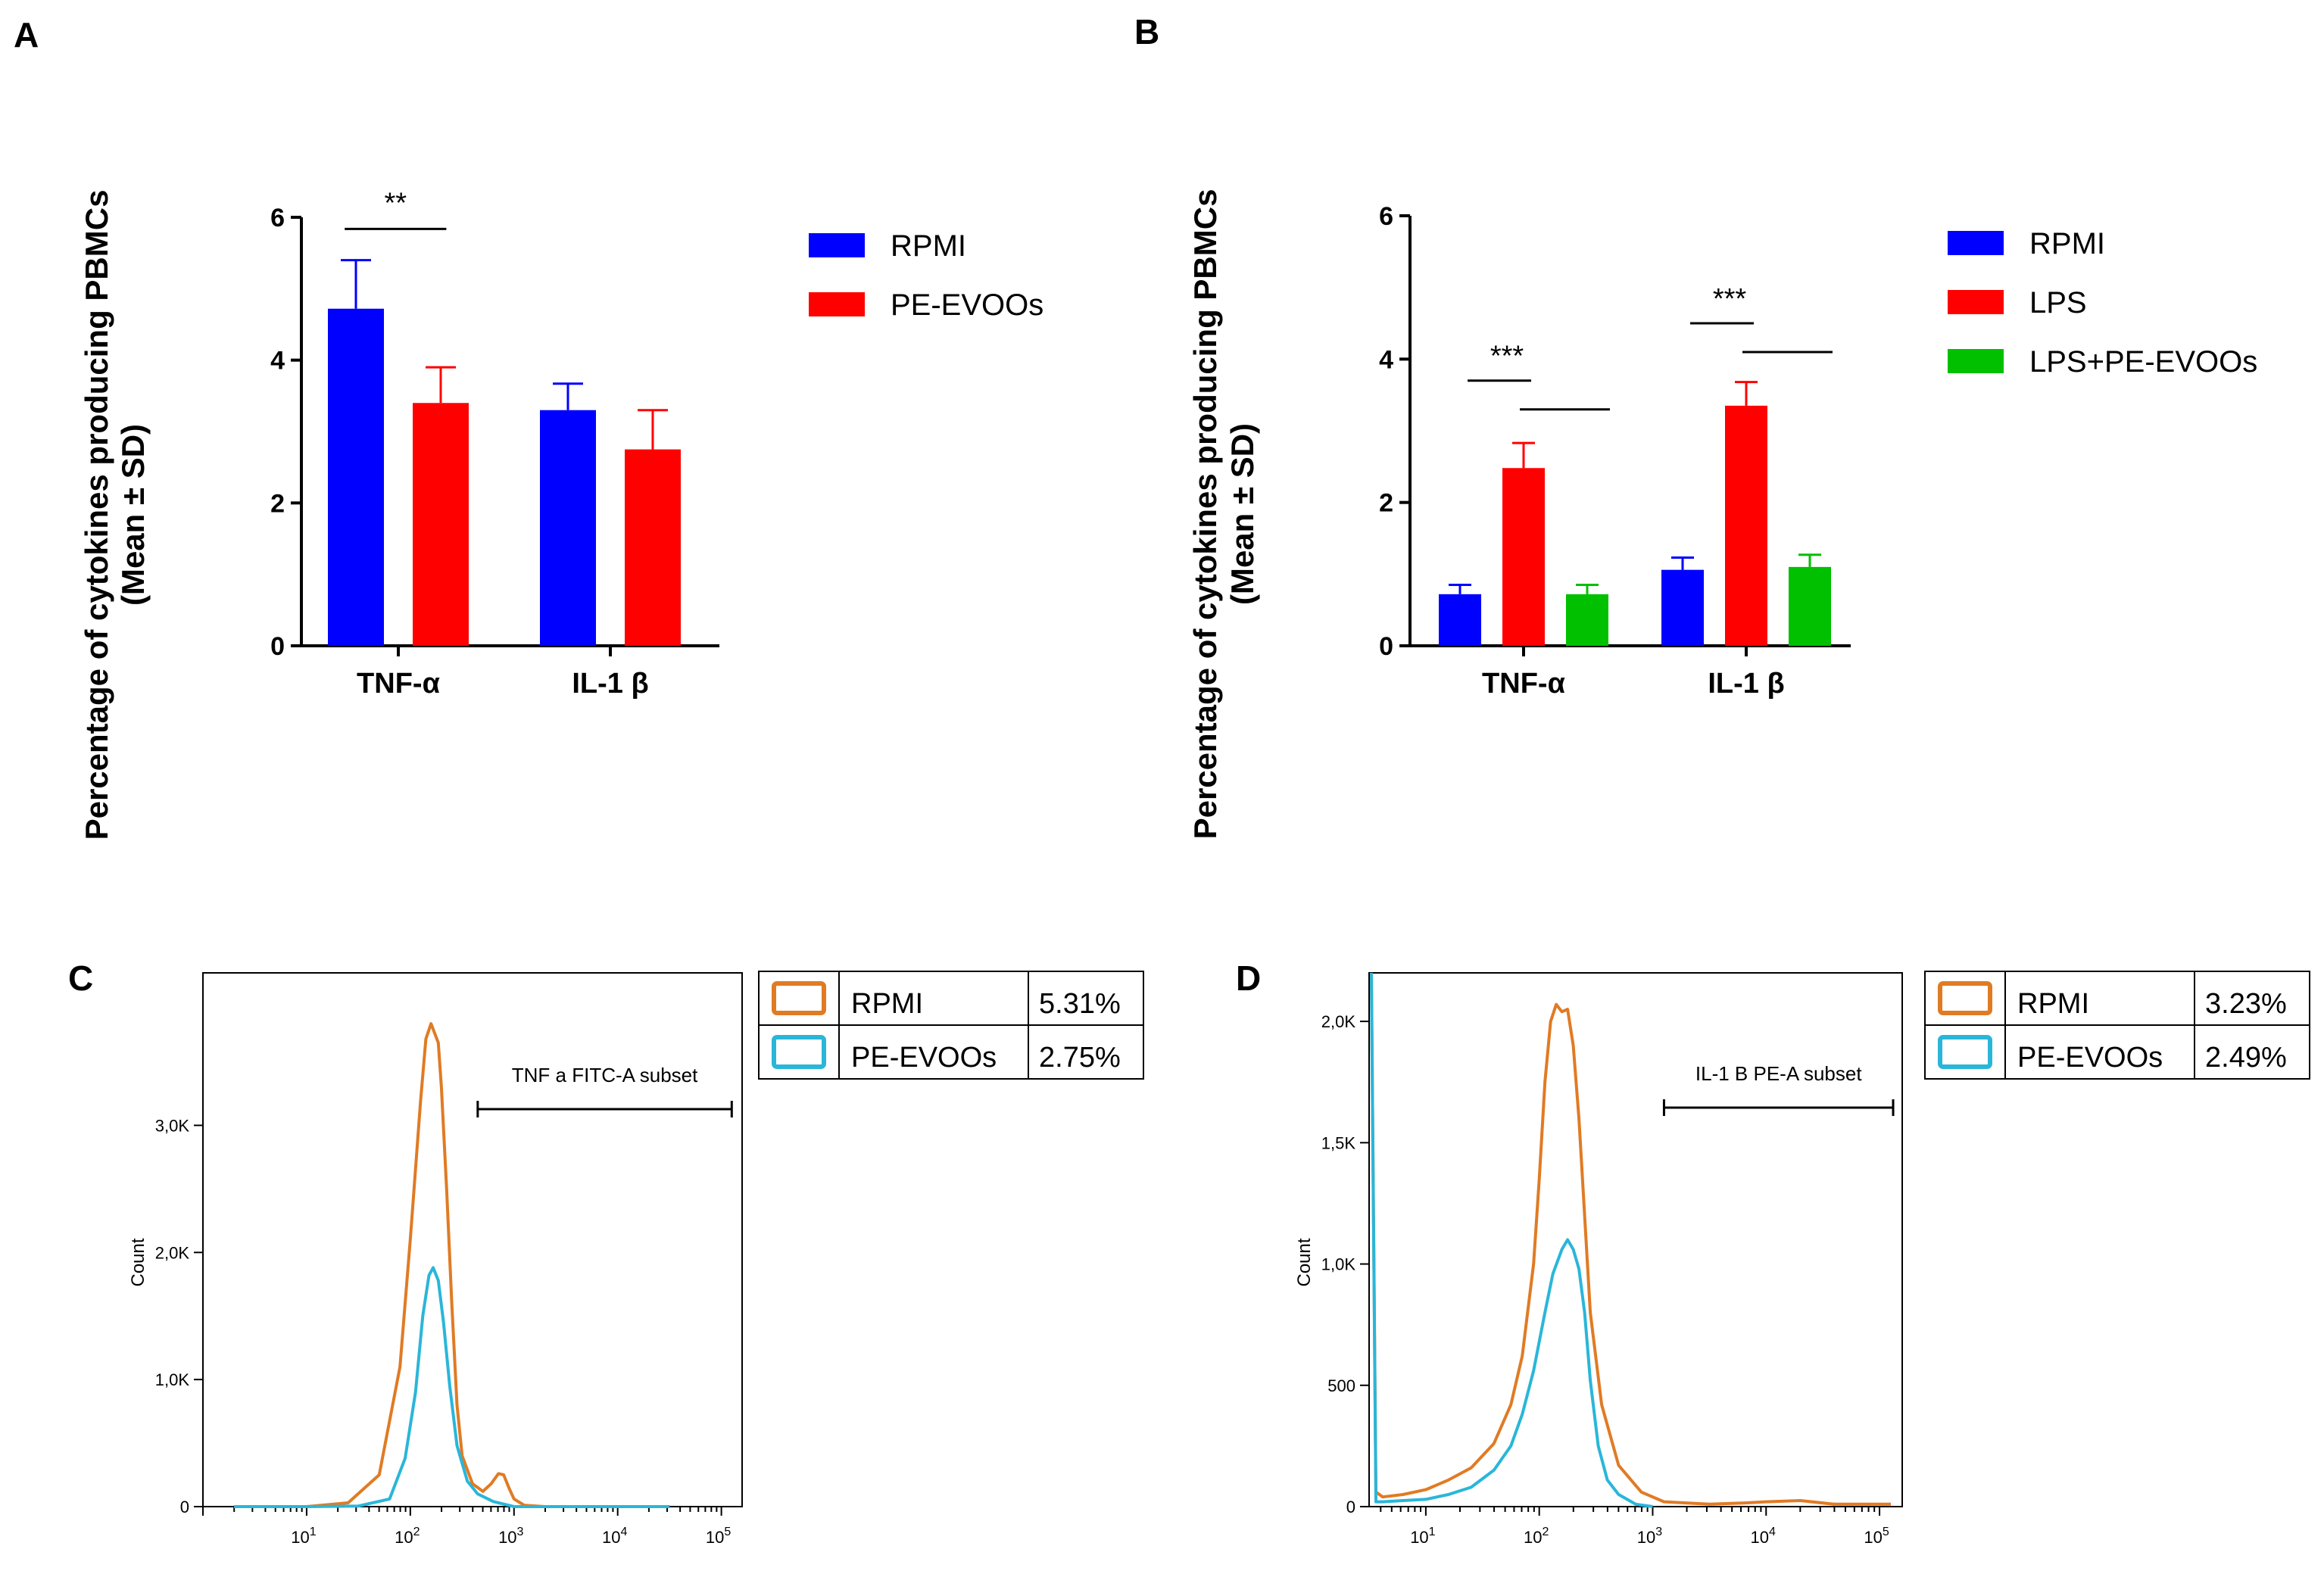 This screenshot has height=1574, width=2324. What do you see at coordinates (1779, 1073) in the screenshot?
I see `gate-label: IL-1 B PE-A subset` at bounding box center [1779, 1073].